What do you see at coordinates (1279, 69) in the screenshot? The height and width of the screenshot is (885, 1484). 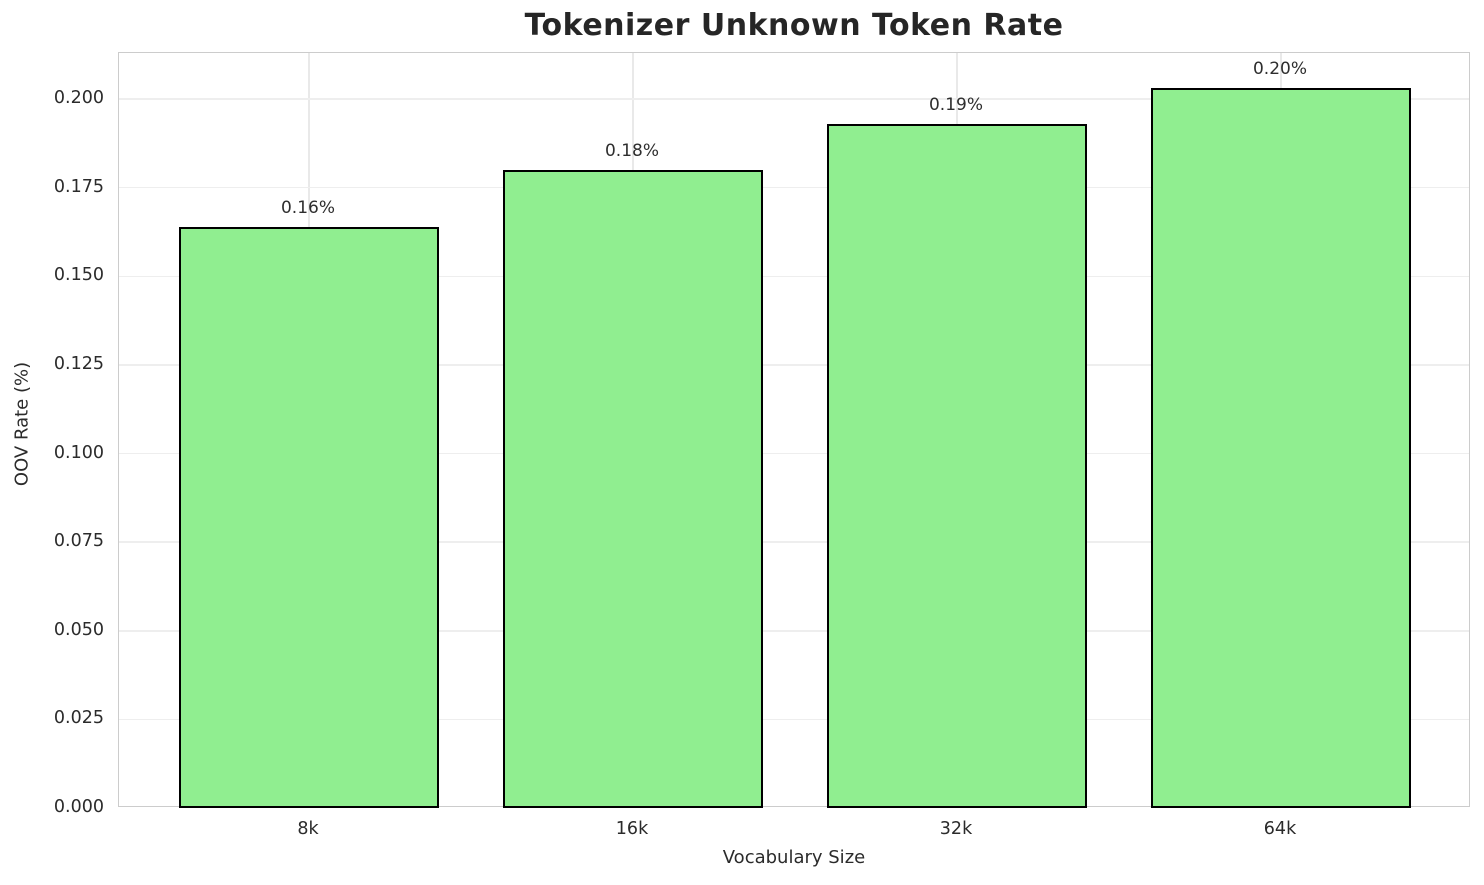 I see `bar-value-label: 0.20%` at bounding box center [1279, 69].